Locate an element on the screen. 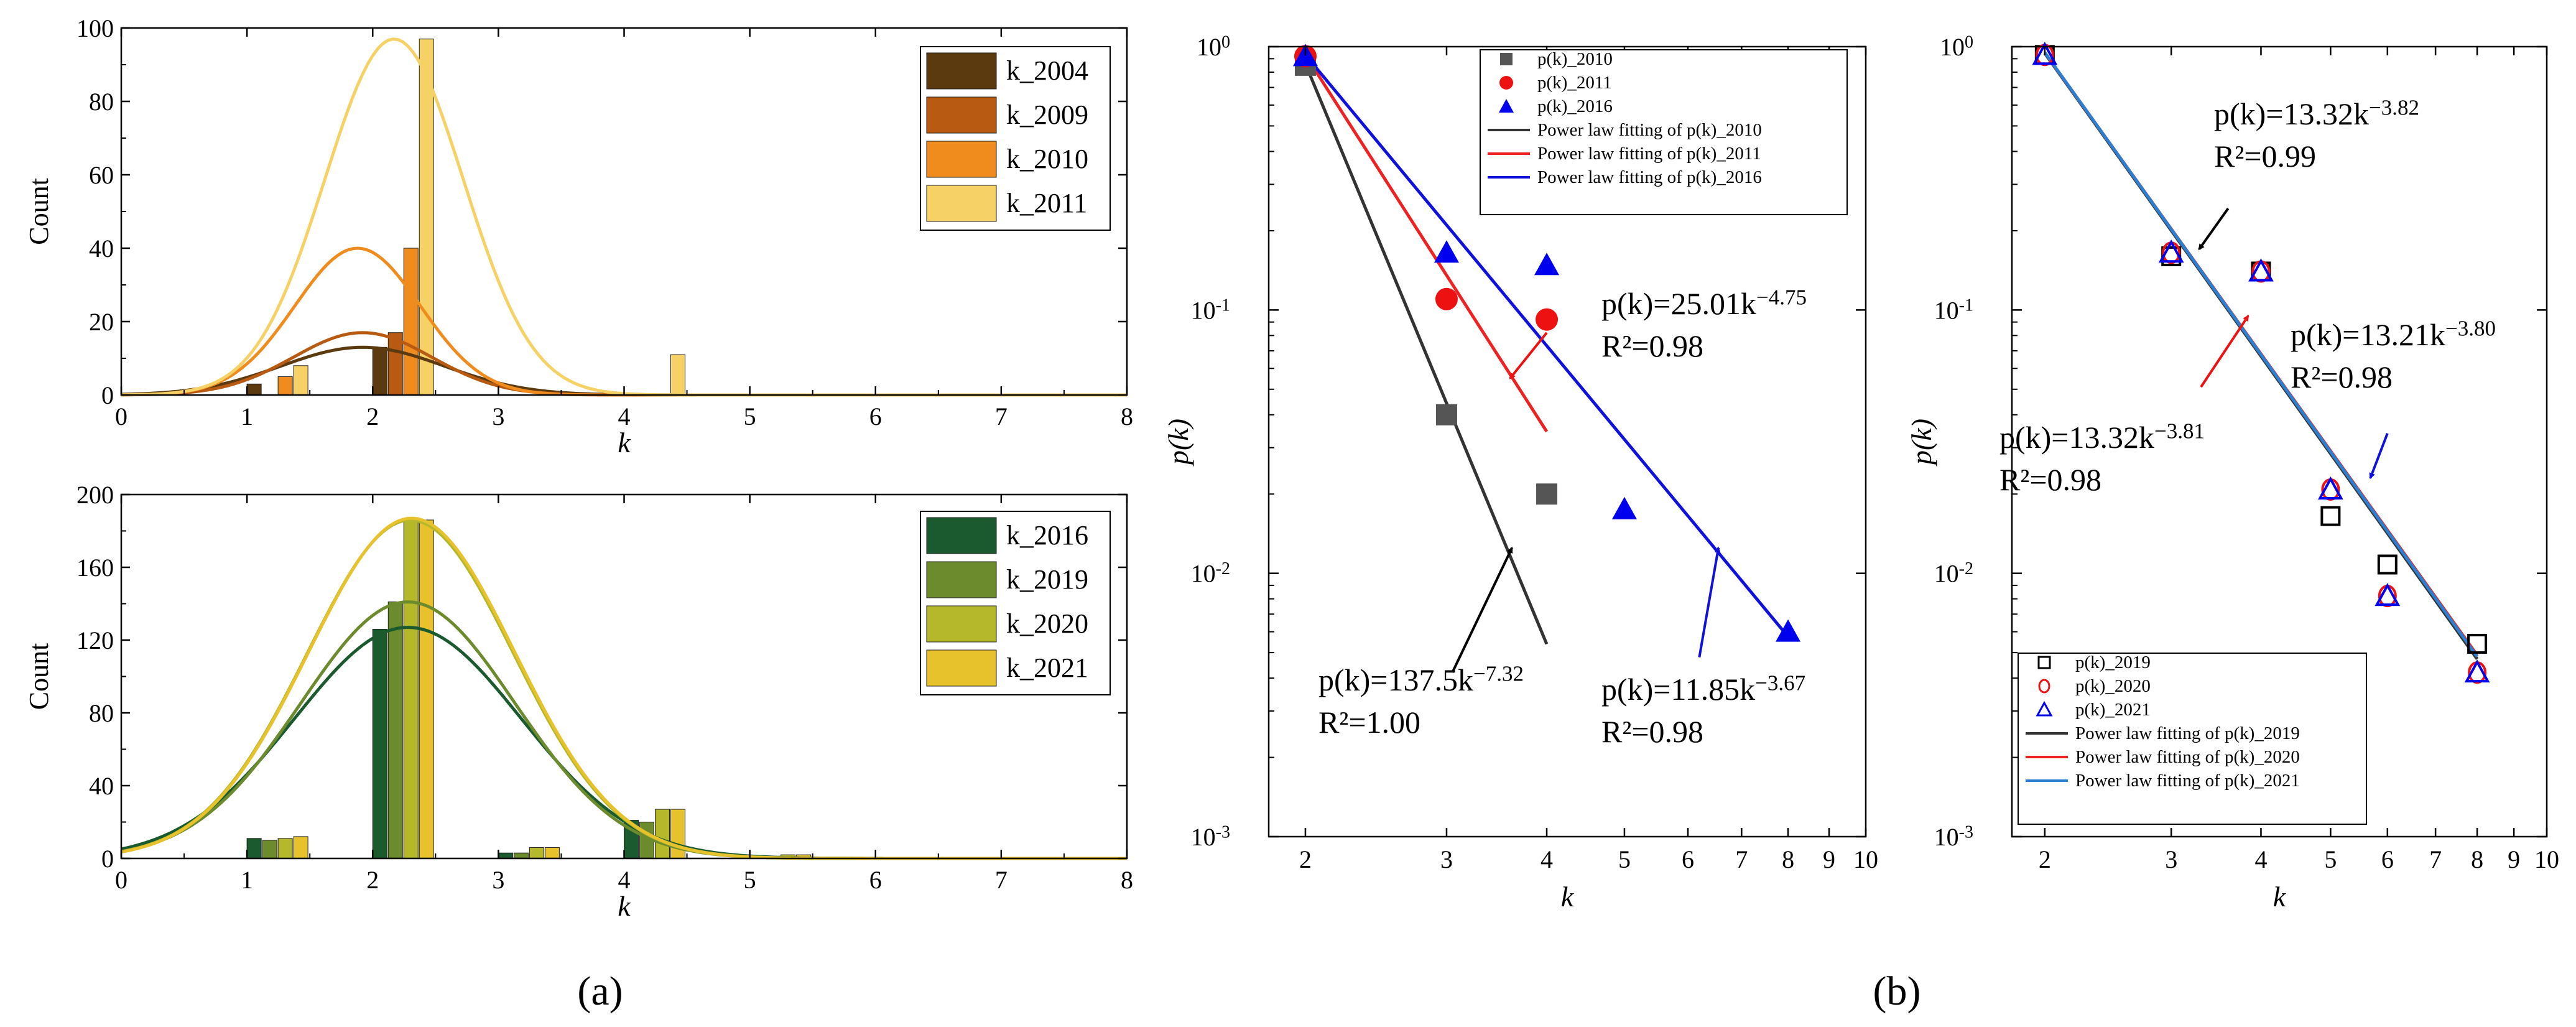 This screenshot has width=2576, height=1027. y-tick-label: 160 is located at coordinates (95, 568).